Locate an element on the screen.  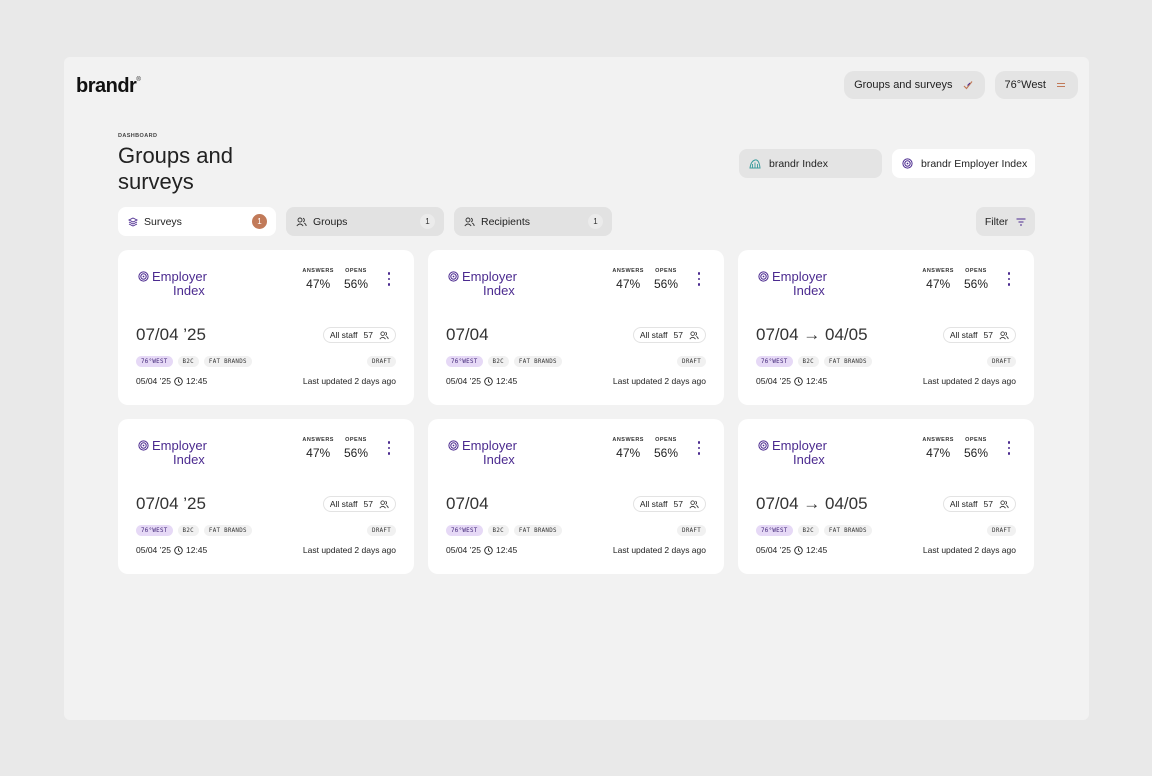
check-brush-icon is located at coordinates (967, 85).